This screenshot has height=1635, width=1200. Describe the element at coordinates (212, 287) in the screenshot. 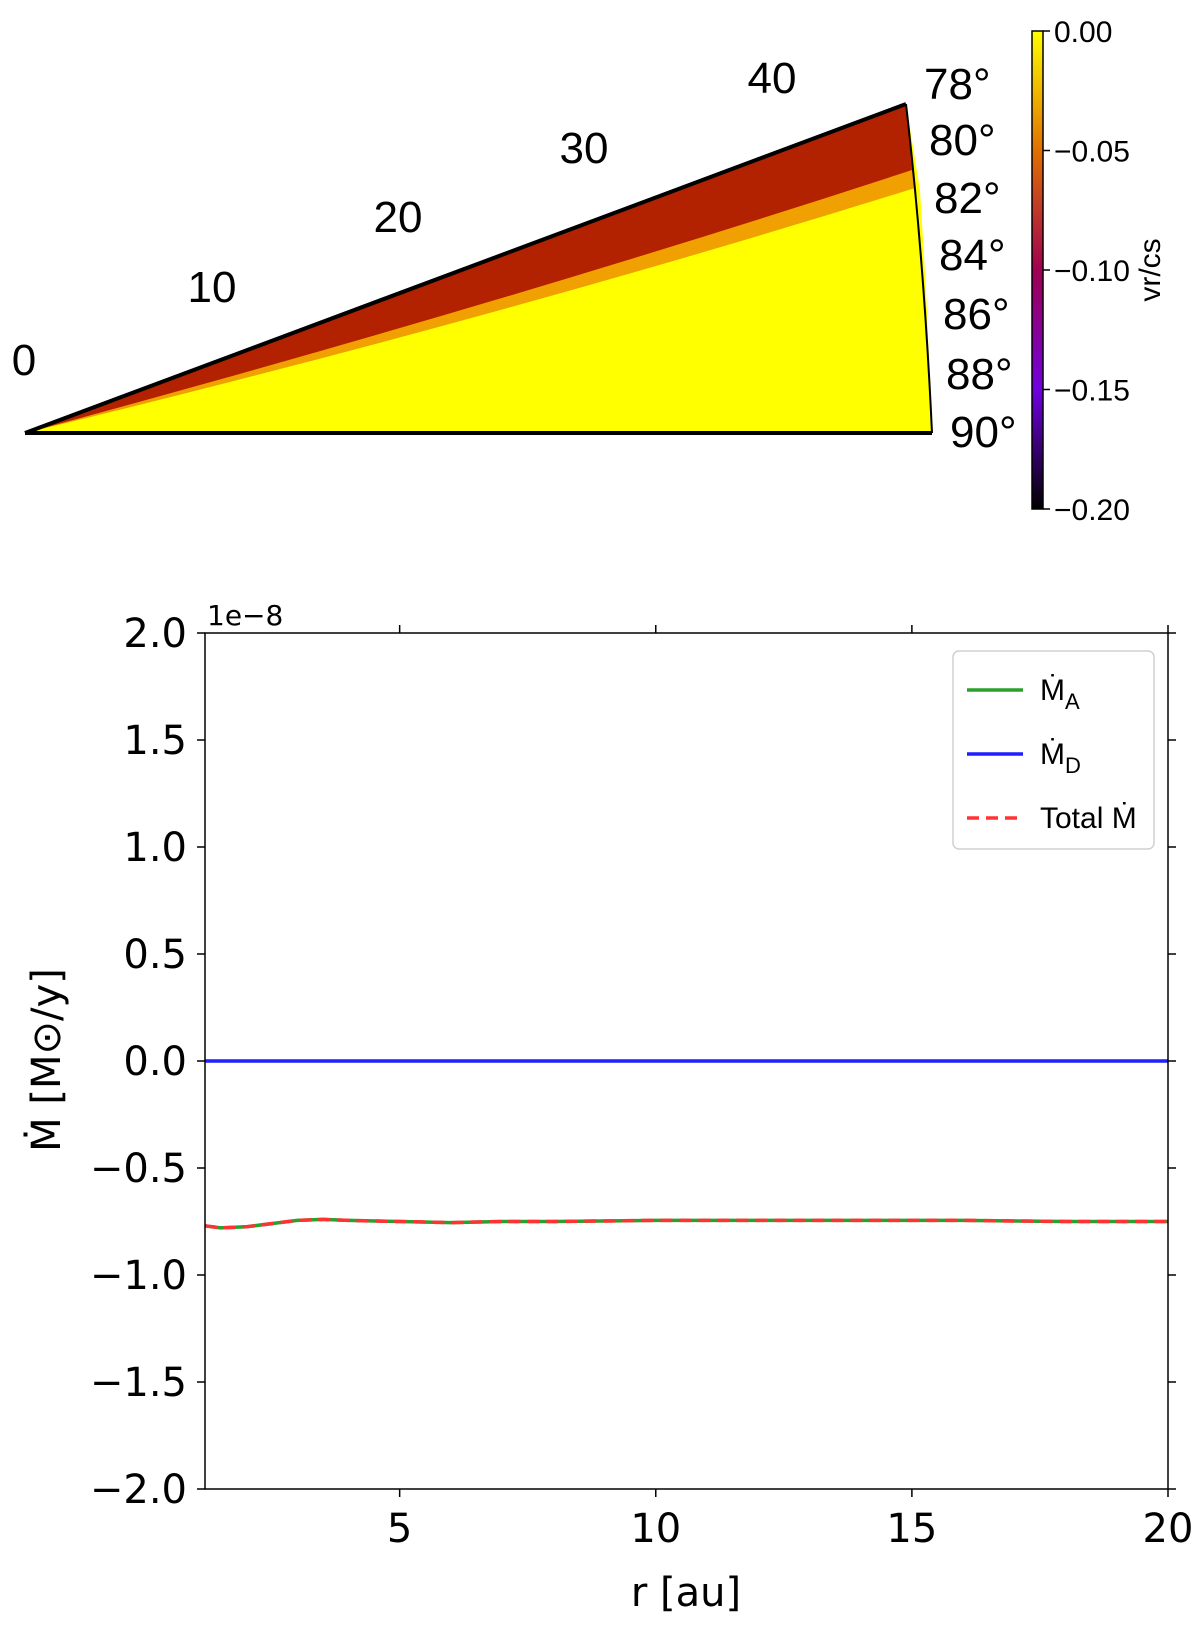

I see `radial-tick-label: 10` at that location.